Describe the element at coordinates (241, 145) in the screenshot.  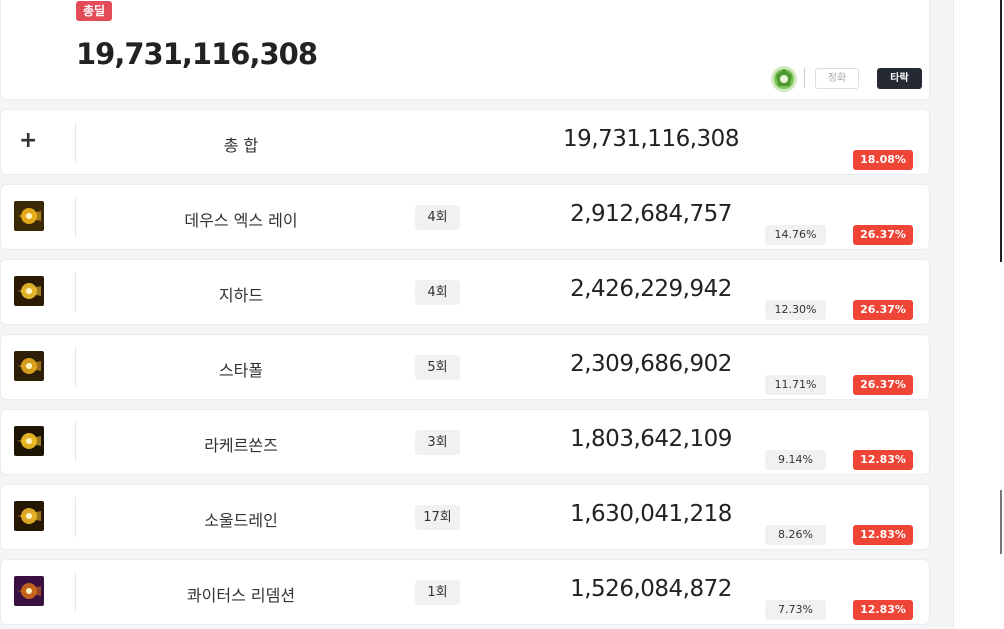
I see `row-name: 총 합` at that location.